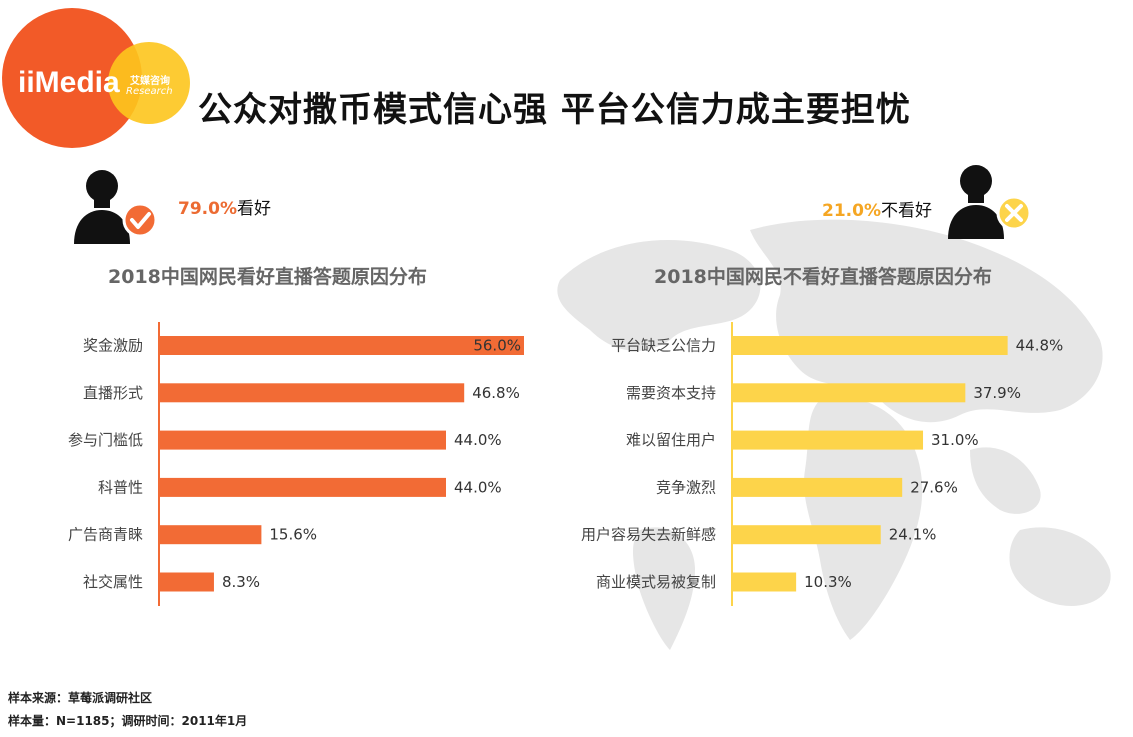  Describe the element at coordinates (656, 582) in the screenshot. I see `right-category-label: 商业模式易被复制` at that location.